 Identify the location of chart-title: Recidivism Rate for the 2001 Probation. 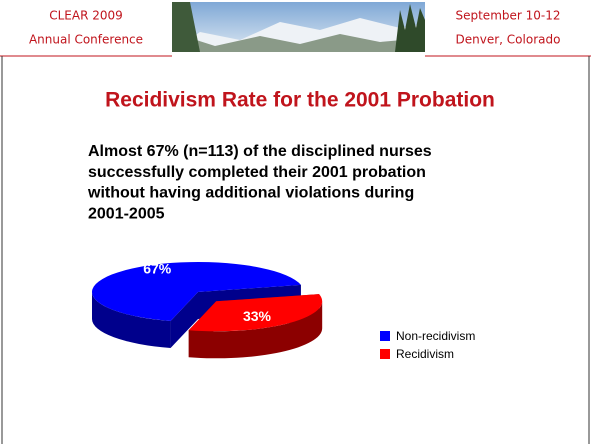
(300, 100).